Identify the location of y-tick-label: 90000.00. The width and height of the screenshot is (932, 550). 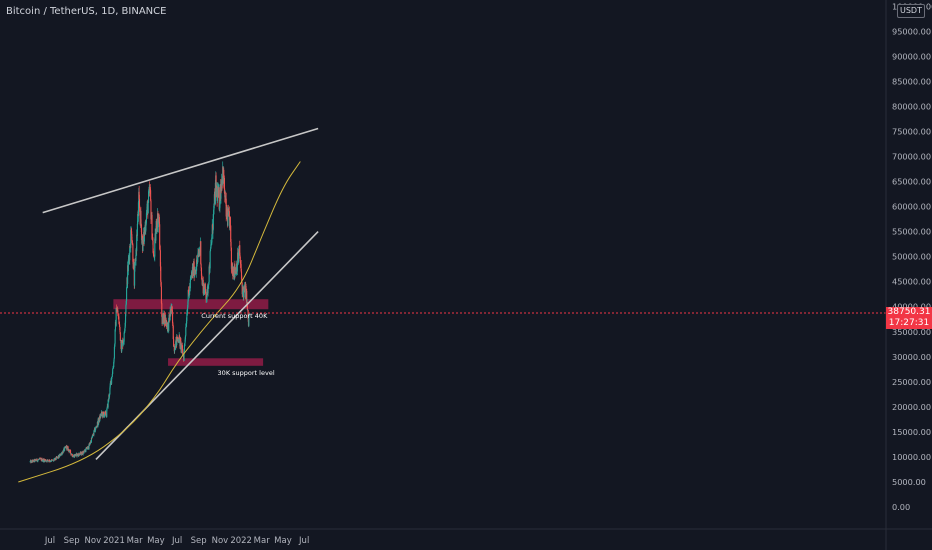
(911, 56).